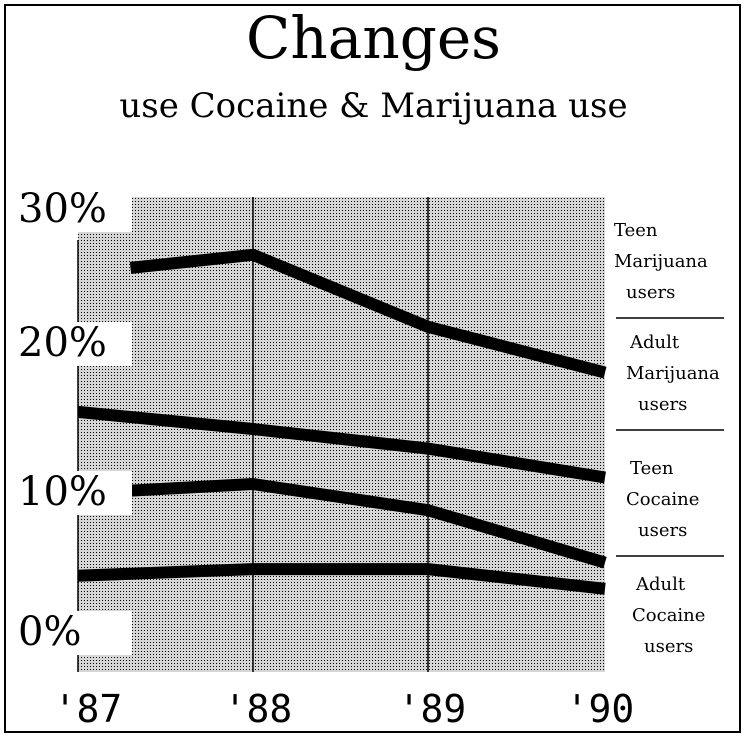 The image size is (747, 739). I want to click on legend-label-2-3: users, so click(662, 404).